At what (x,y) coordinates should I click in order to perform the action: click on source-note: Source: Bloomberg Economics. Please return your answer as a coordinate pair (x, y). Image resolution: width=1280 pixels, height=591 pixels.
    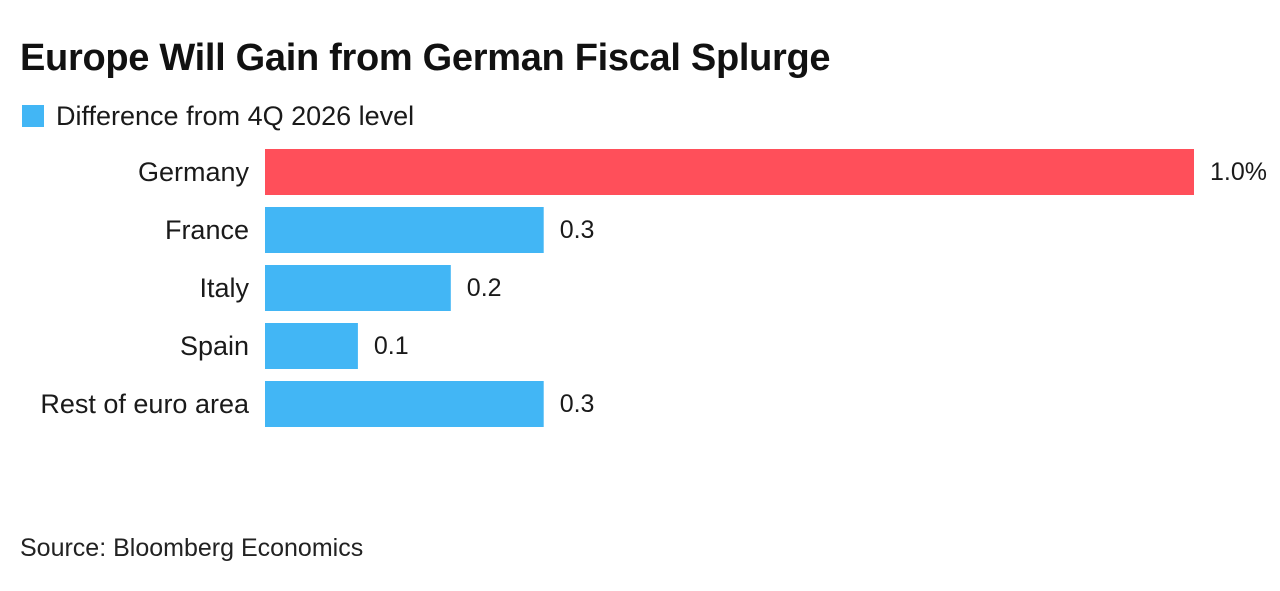
    Looking at the image, I should click on (192, 548).